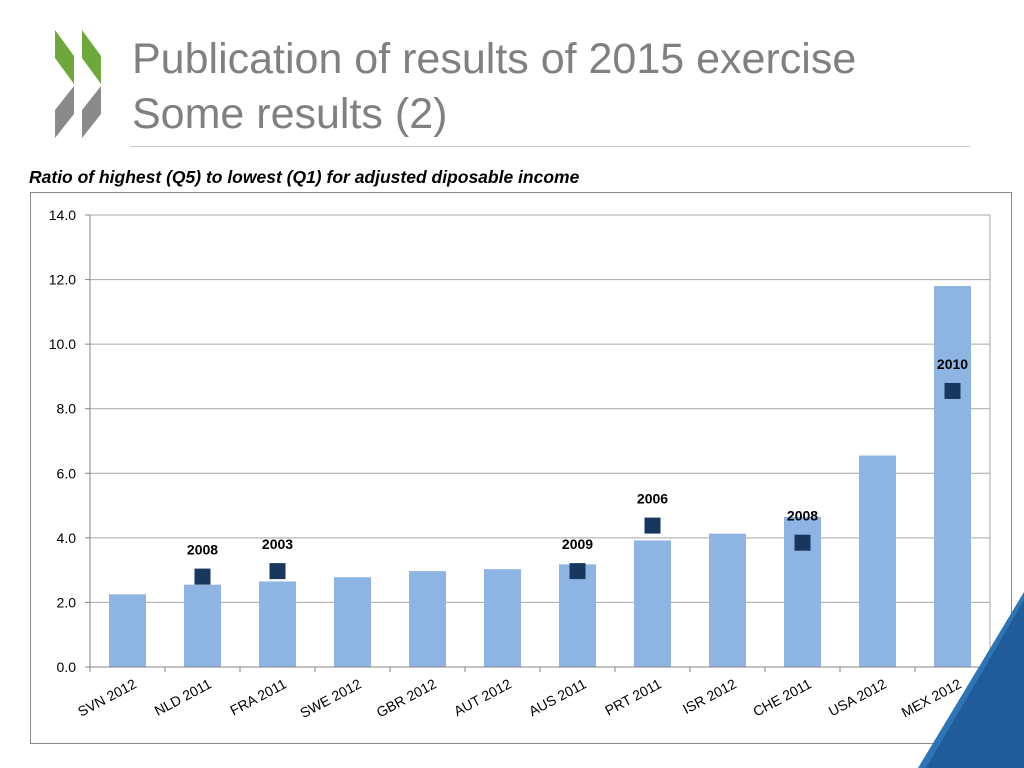 This screenshot has width=1024, height=768. What do you see at coordinates (931, 697) in the screenshot?
I see `x-tick-label: MEX 2012` at bounding box center [931, 697].